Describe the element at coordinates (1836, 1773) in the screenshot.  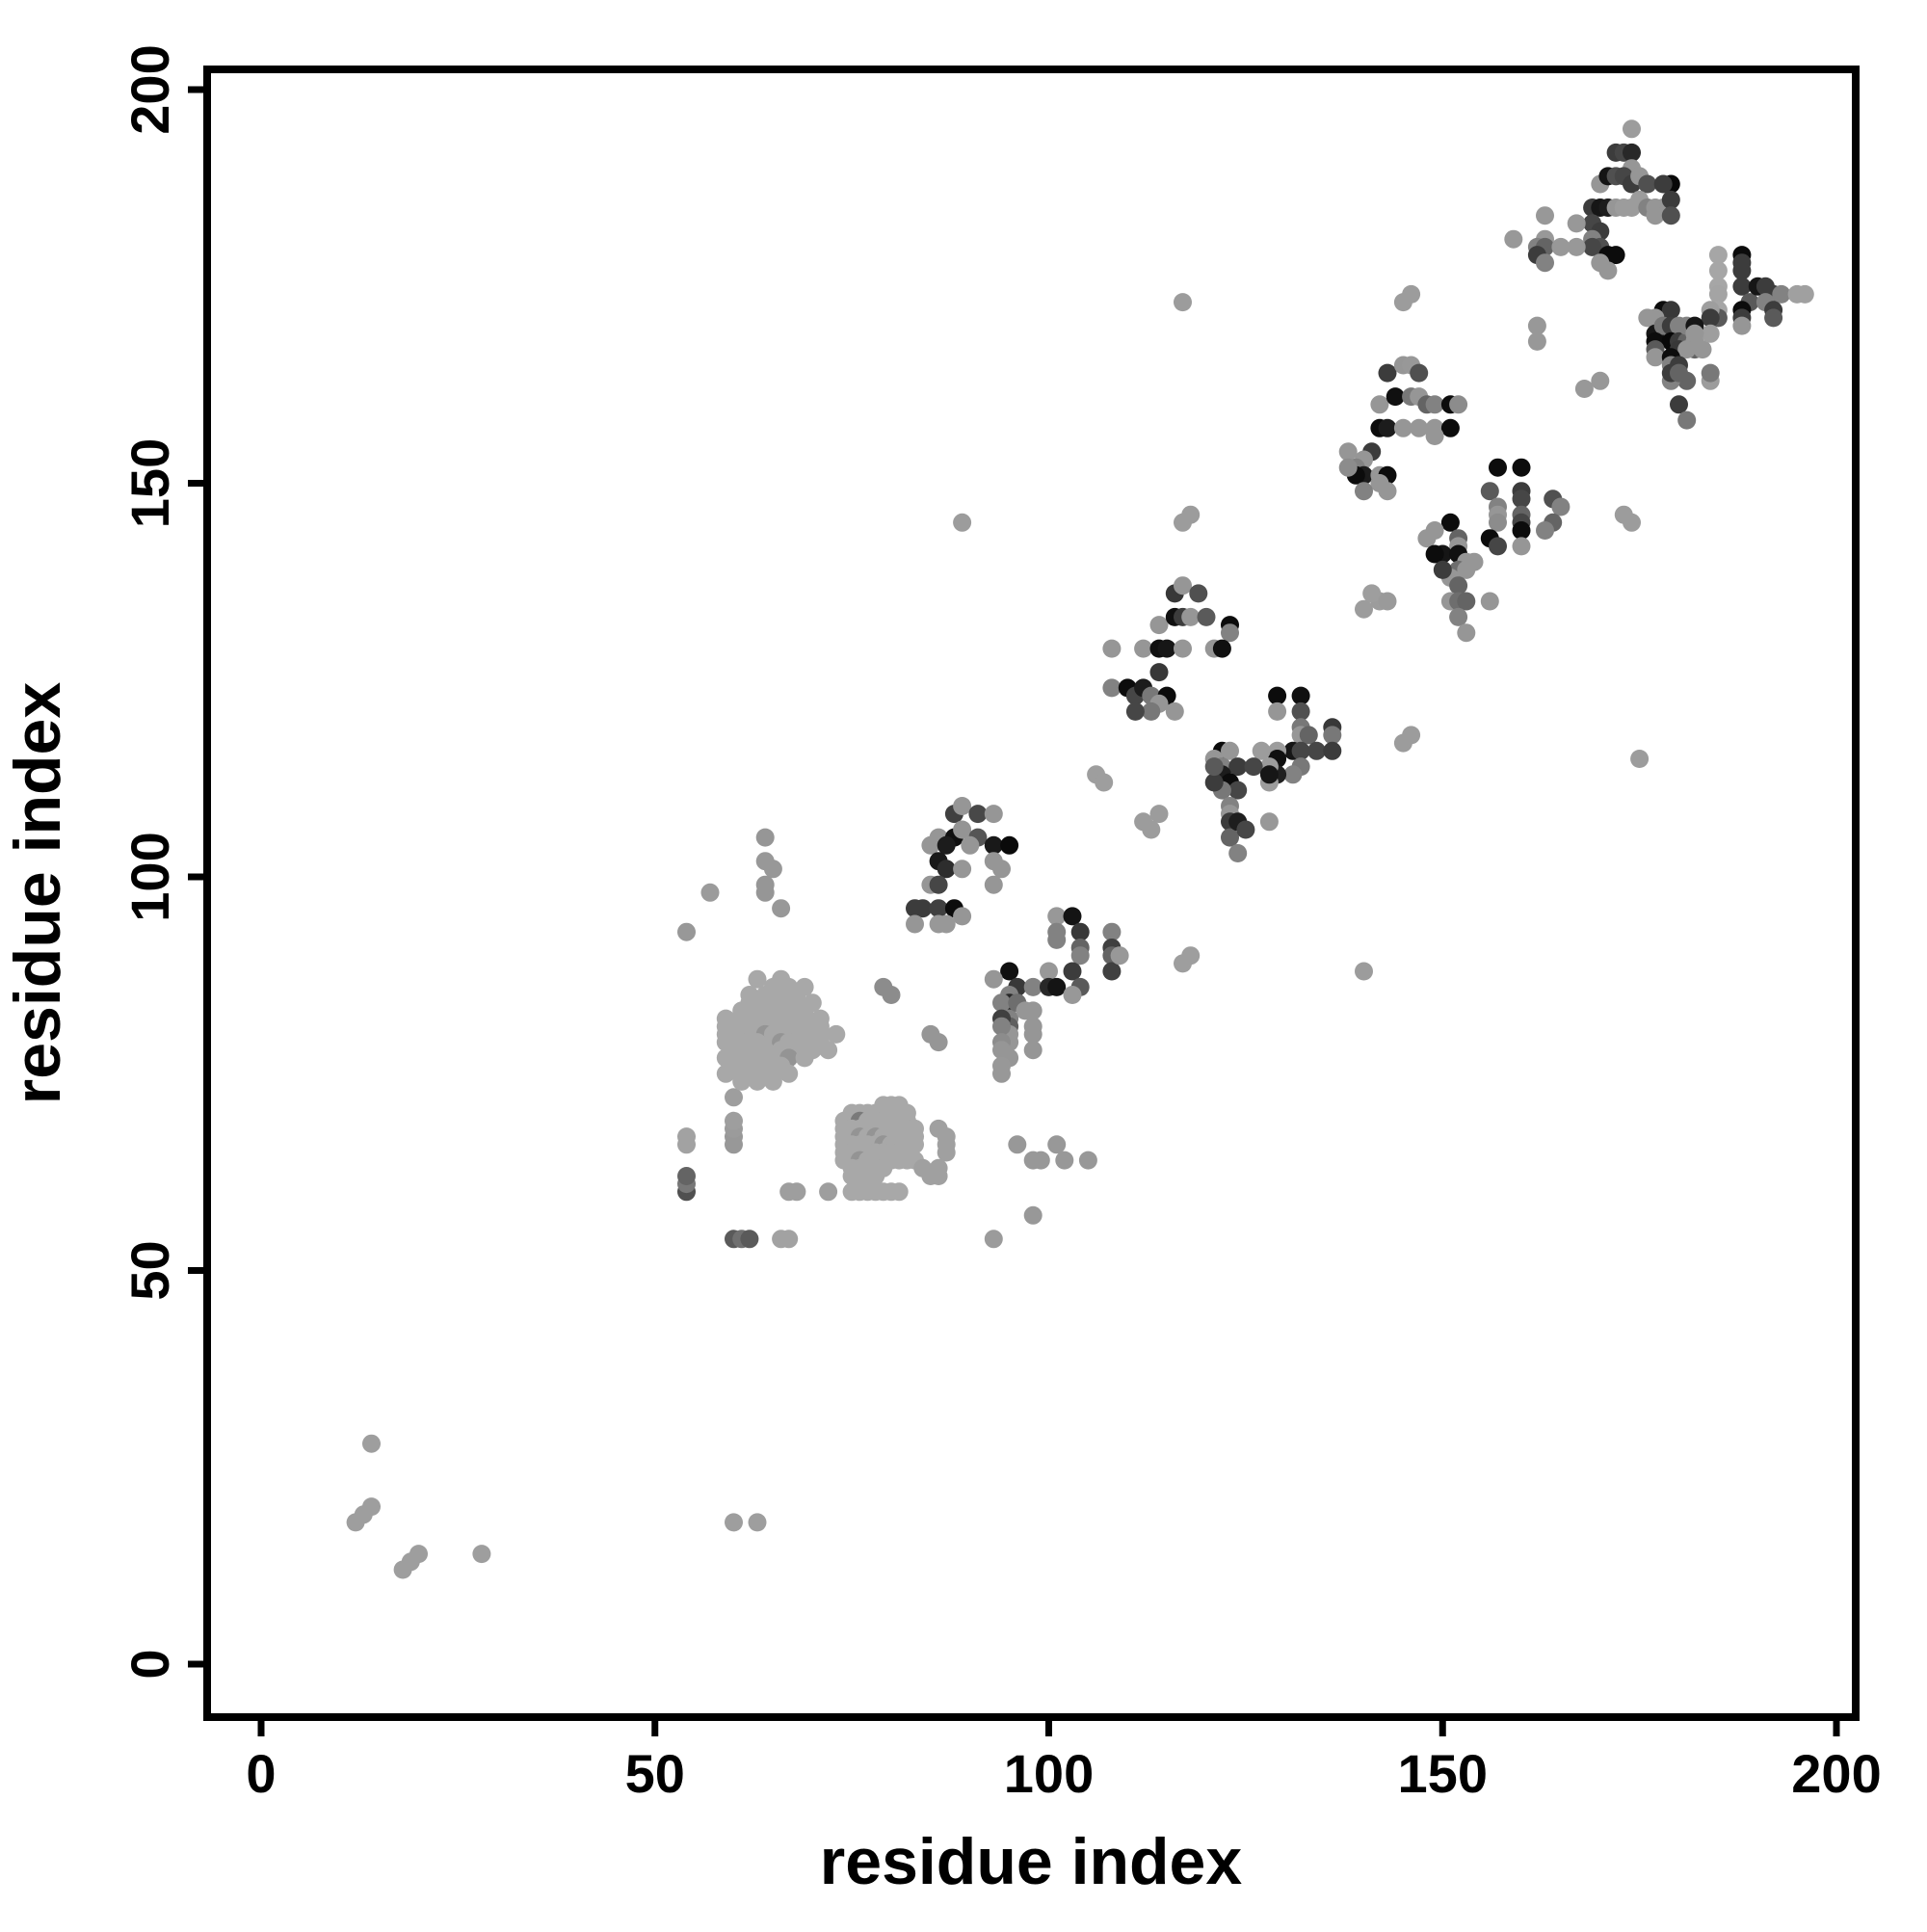
I see `x-tick-label: 200` at that location.